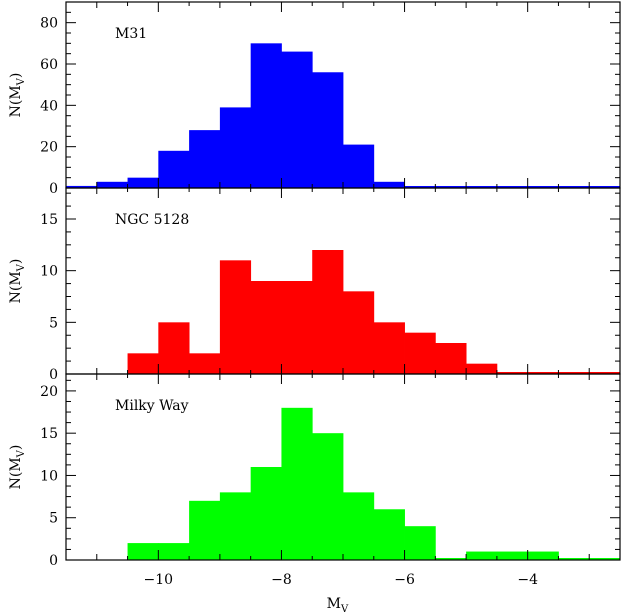 The height and width of the screenshot is (612, 622). Describe the element at coordinates (49, 24) in the screenshot. I see `y-tick-label: 80` at that location.